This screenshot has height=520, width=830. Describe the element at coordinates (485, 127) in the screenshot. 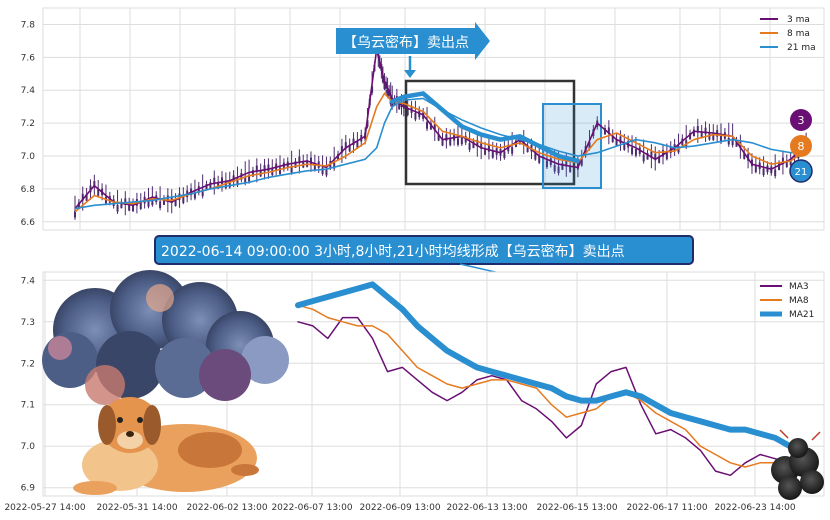

I see `highlight-trend-line` at that location.